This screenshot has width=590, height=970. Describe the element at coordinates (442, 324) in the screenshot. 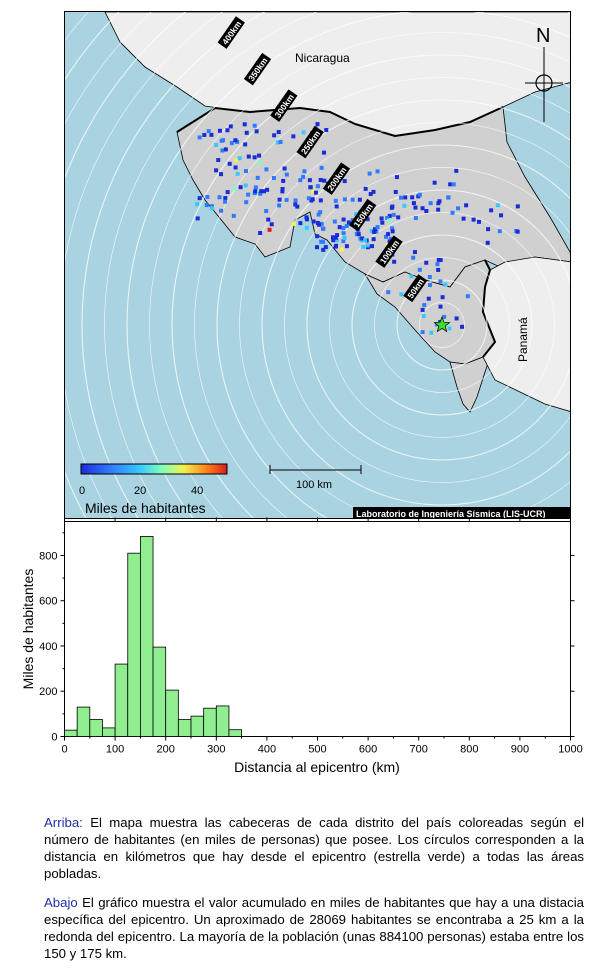

I see `star-icon` at that location.